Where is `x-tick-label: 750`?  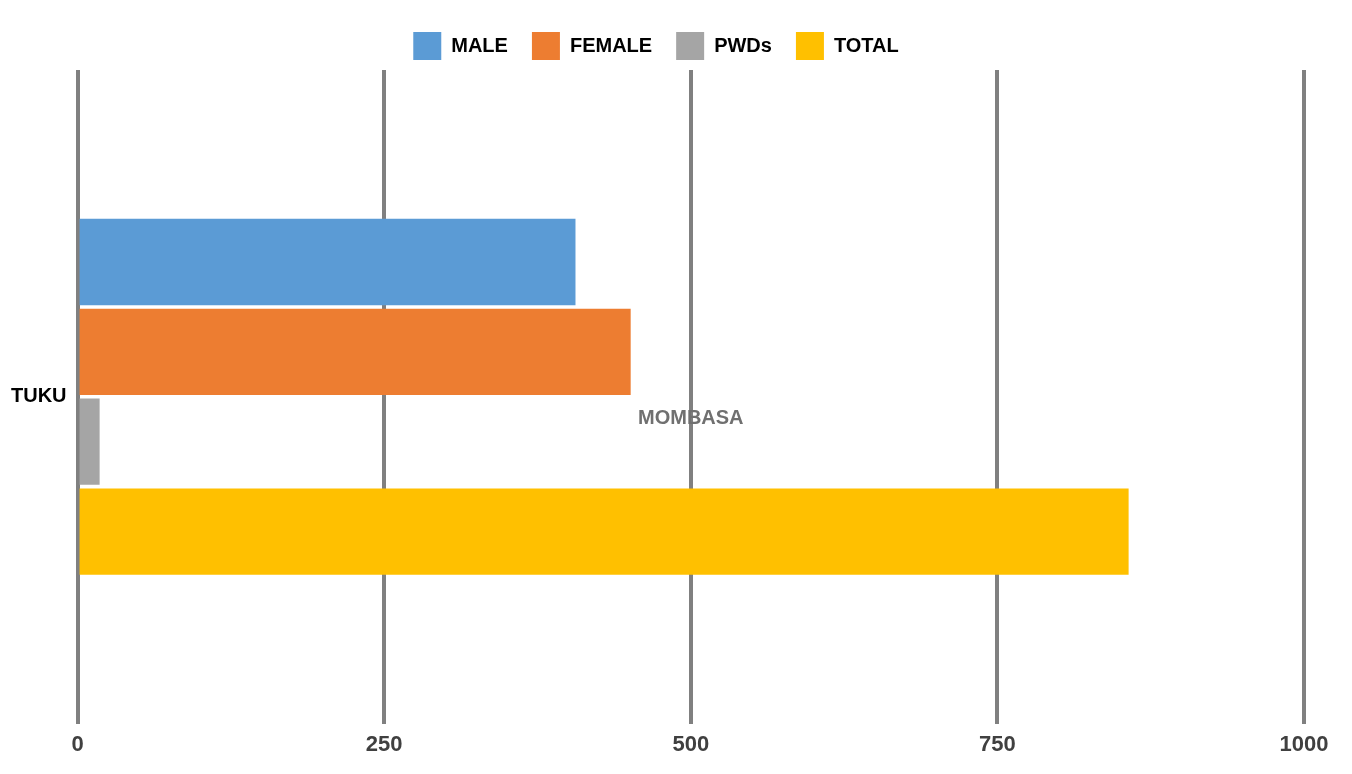
x-tick-label: 750 is located at coordinates (997, 743).